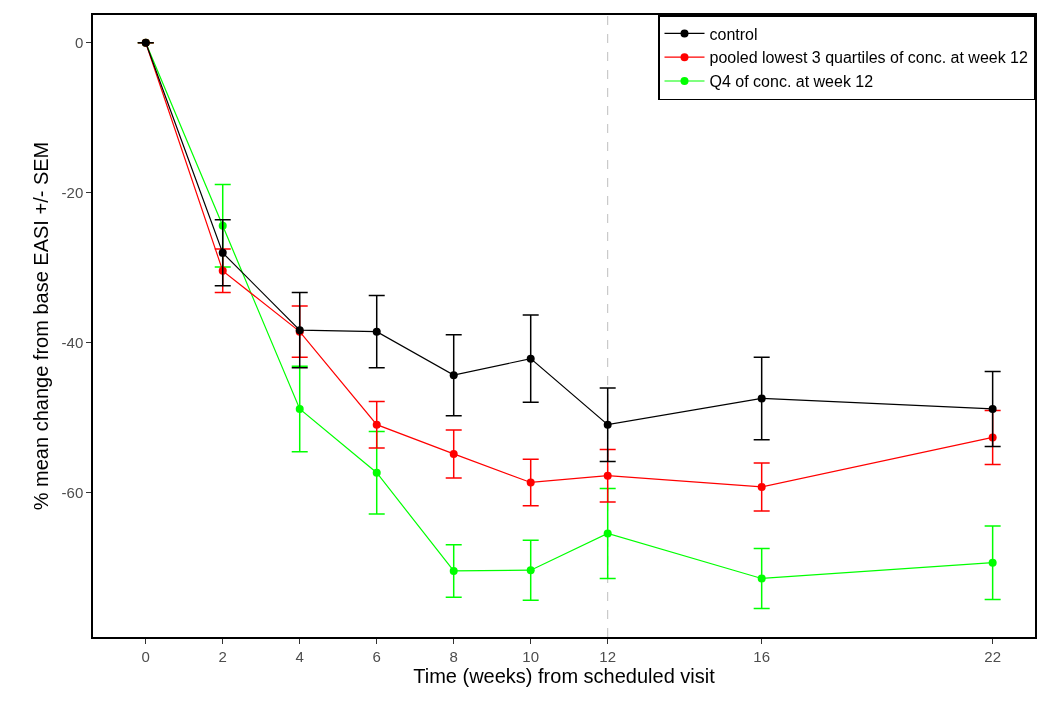 This screenshot has height=709, width=1039. Describe the element at coordinates (733, 34) in the screenshot. I see `legend-label: control` at that location.